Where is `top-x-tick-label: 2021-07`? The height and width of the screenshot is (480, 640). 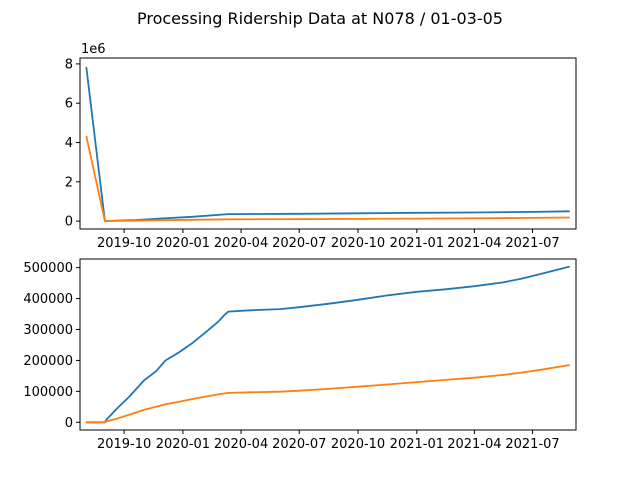
top-x-tick-label: 2021-07 is located at coordinates (532, 243).